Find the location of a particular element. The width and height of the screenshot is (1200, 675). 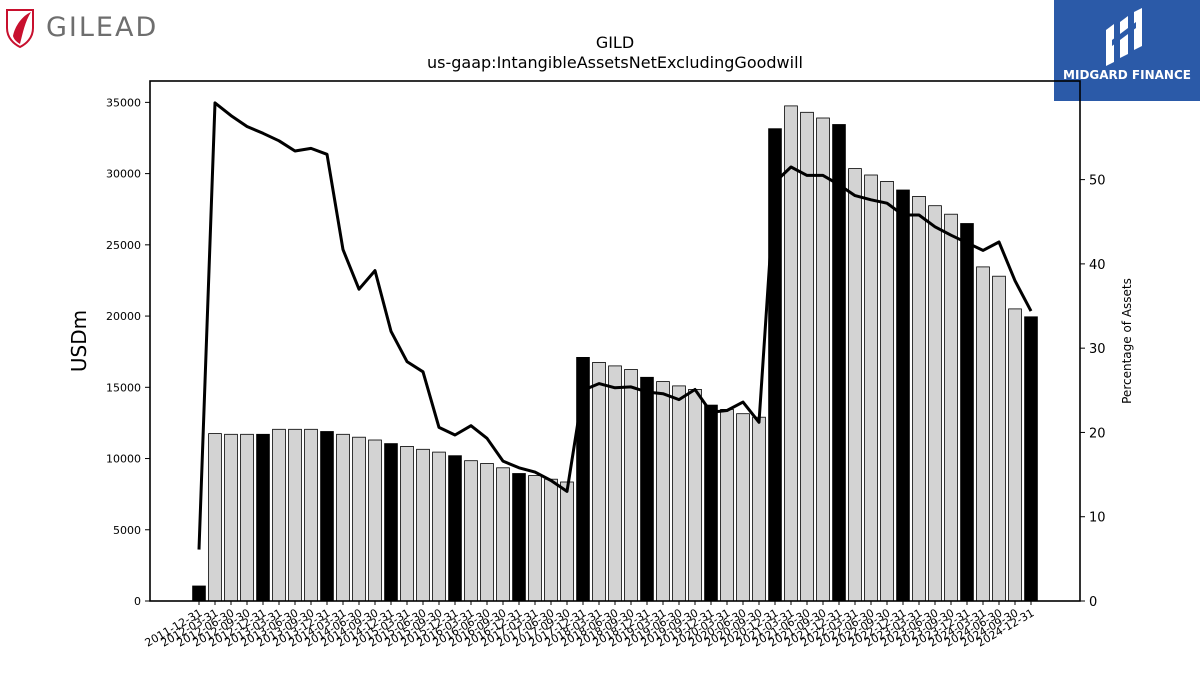

y2-tick-label: 10 is located at coordinates (1097, 518).